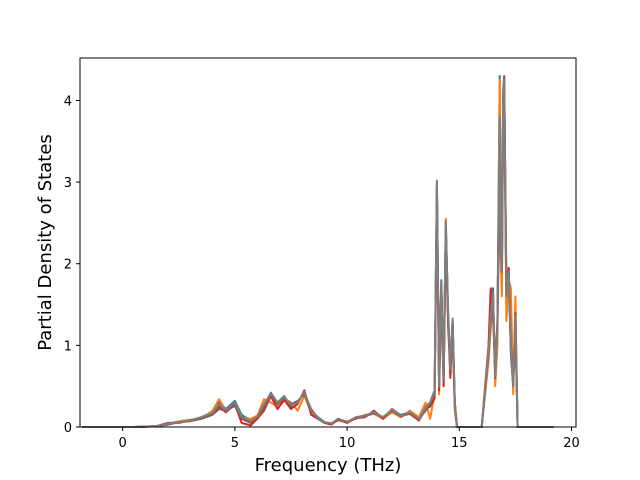 This screenshot has height=480, width=640. I want to click on x-axis-title: Frequency (THz), so click(328, 465).